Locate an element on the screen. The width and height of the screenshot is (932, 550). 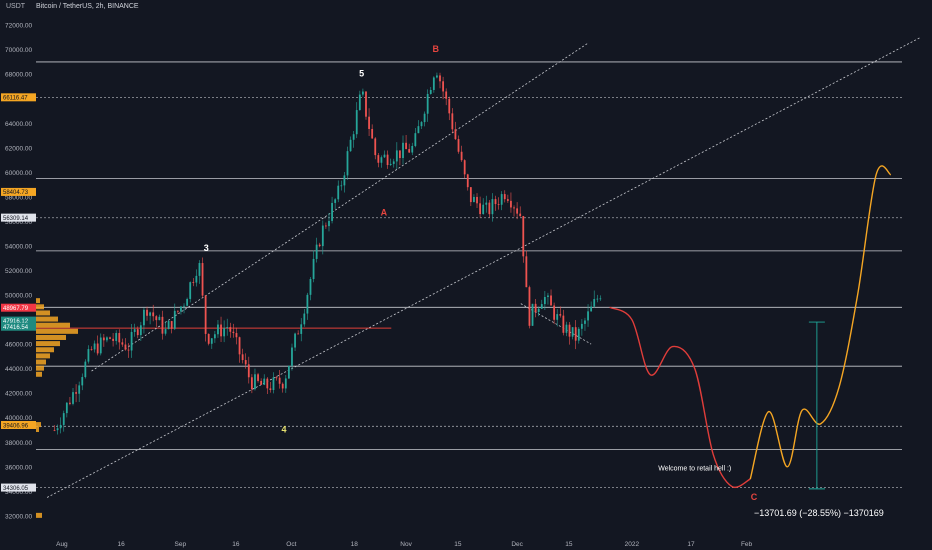
x-tick-label: 16 is located at coordinates (236, 544).